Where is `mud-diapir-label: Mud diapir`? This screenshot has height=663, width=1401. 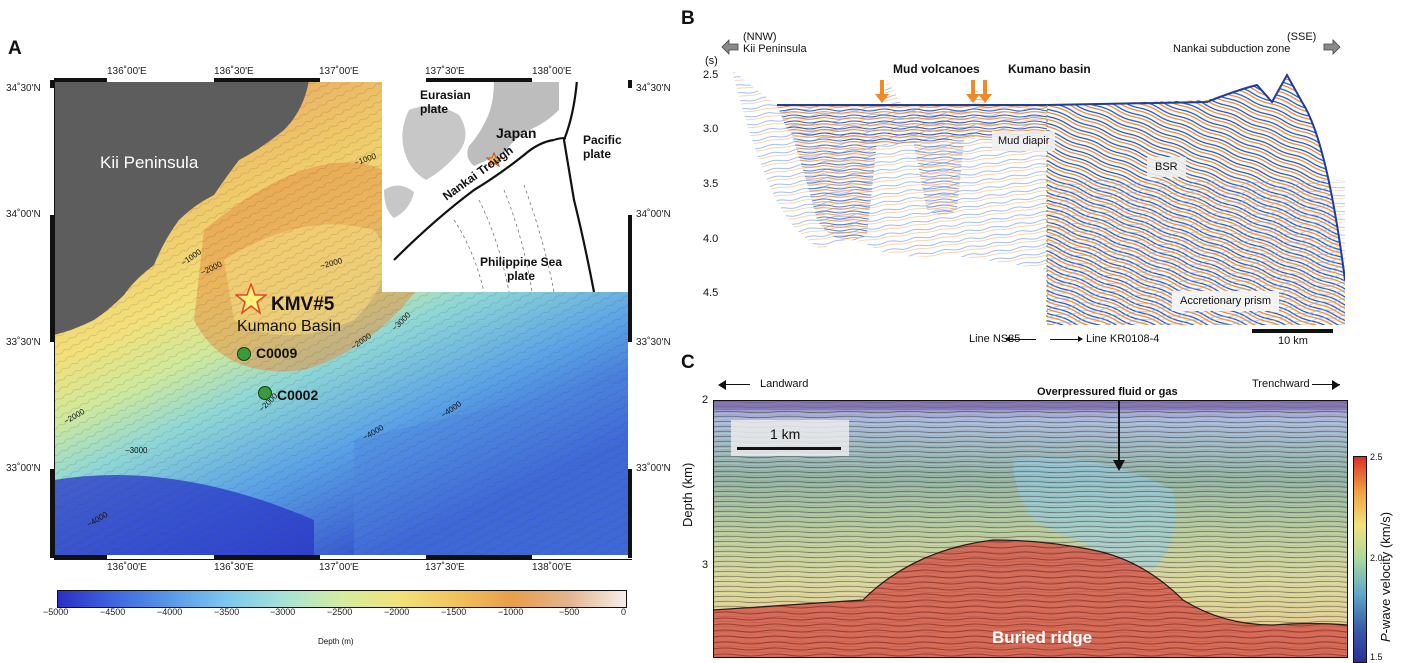 mud-diapir-label: Mud diapir is located at coordinates (1024, 141).